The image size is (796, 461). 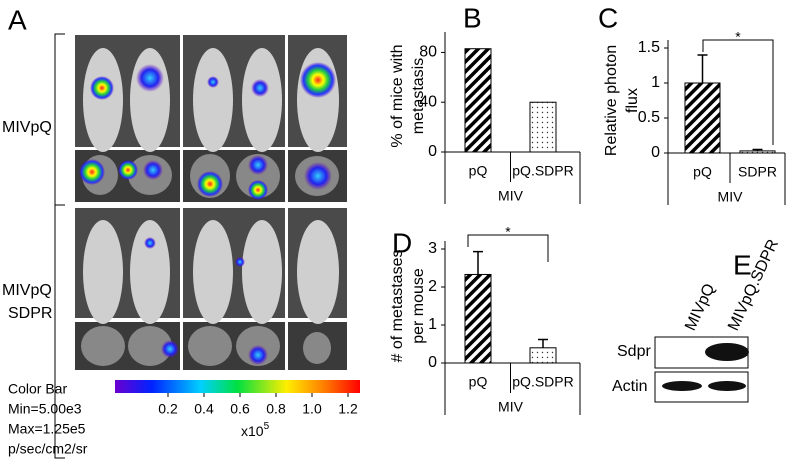 What do you see at coordinates (204, 409) in the screenshot?
I see `colorbar-tick-label: 0.4` at bounding box center [204, 409].